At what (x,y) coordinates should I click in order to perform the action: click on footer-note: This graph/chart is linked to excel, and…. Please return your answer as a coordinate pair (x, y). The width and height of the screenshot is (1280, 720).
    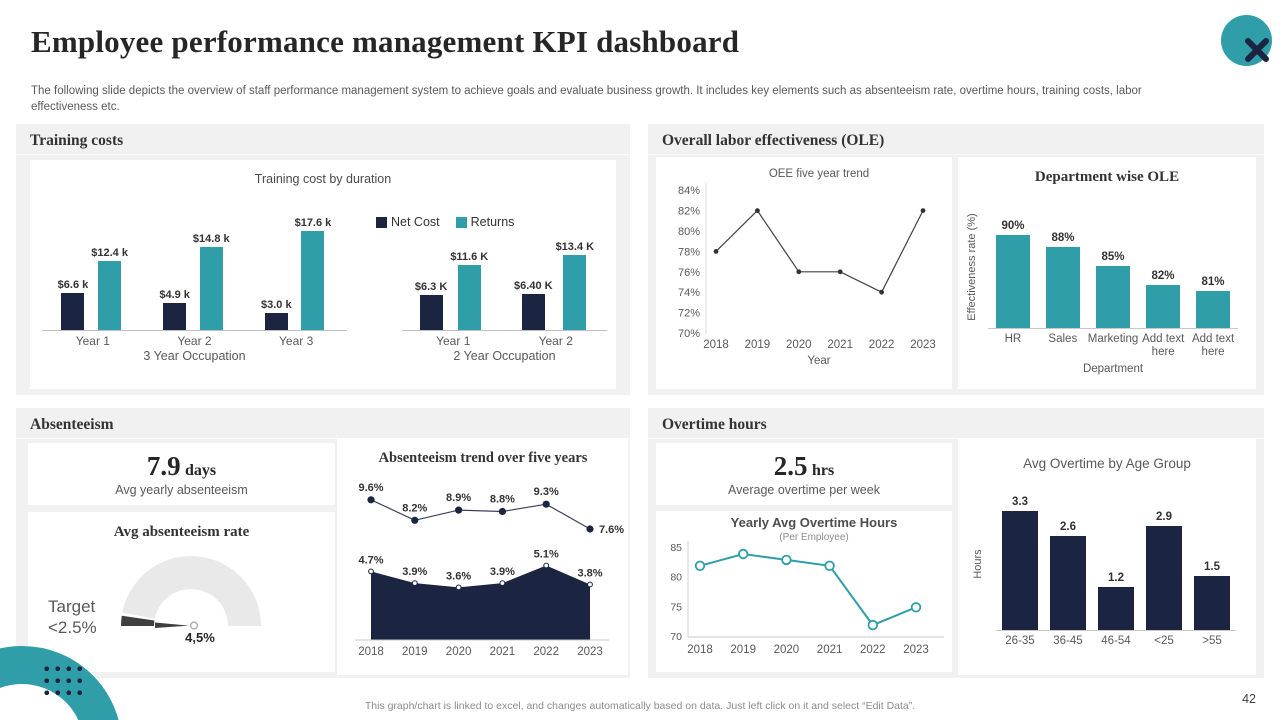
    Looking at the image, I should click on (640, 706).